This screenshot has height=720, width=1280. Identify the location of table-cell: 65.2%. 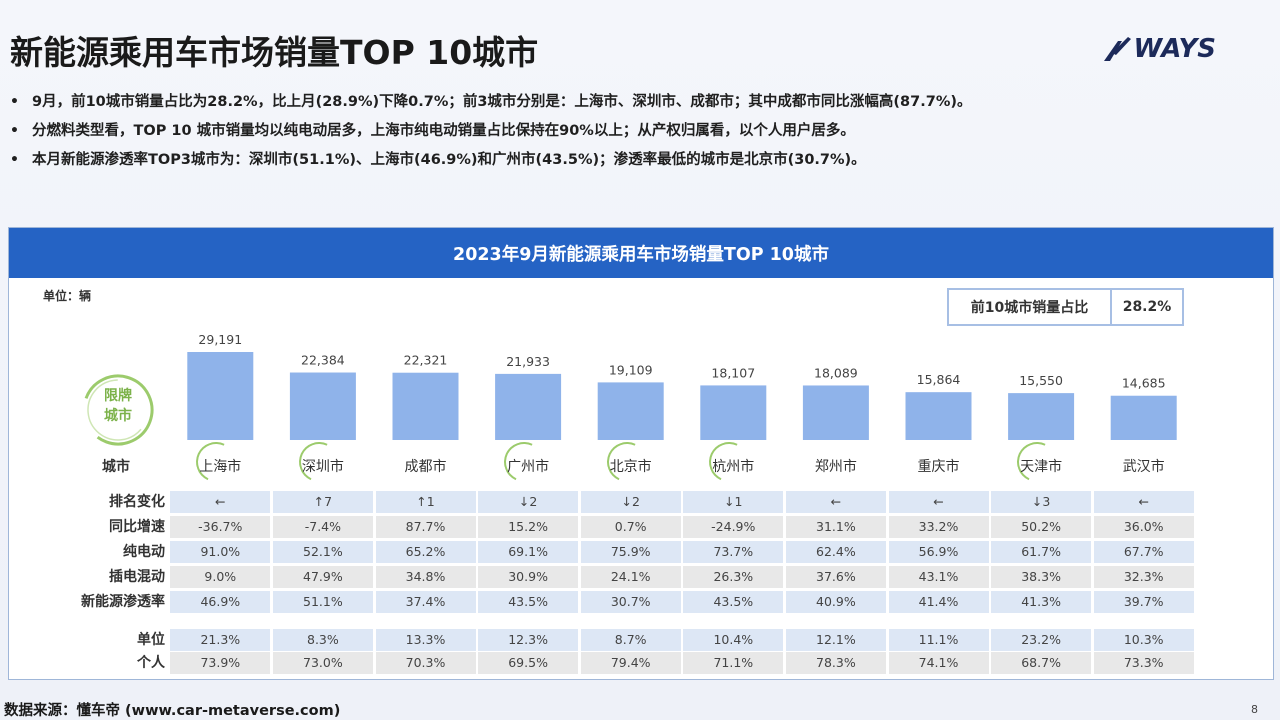
(425, 552).